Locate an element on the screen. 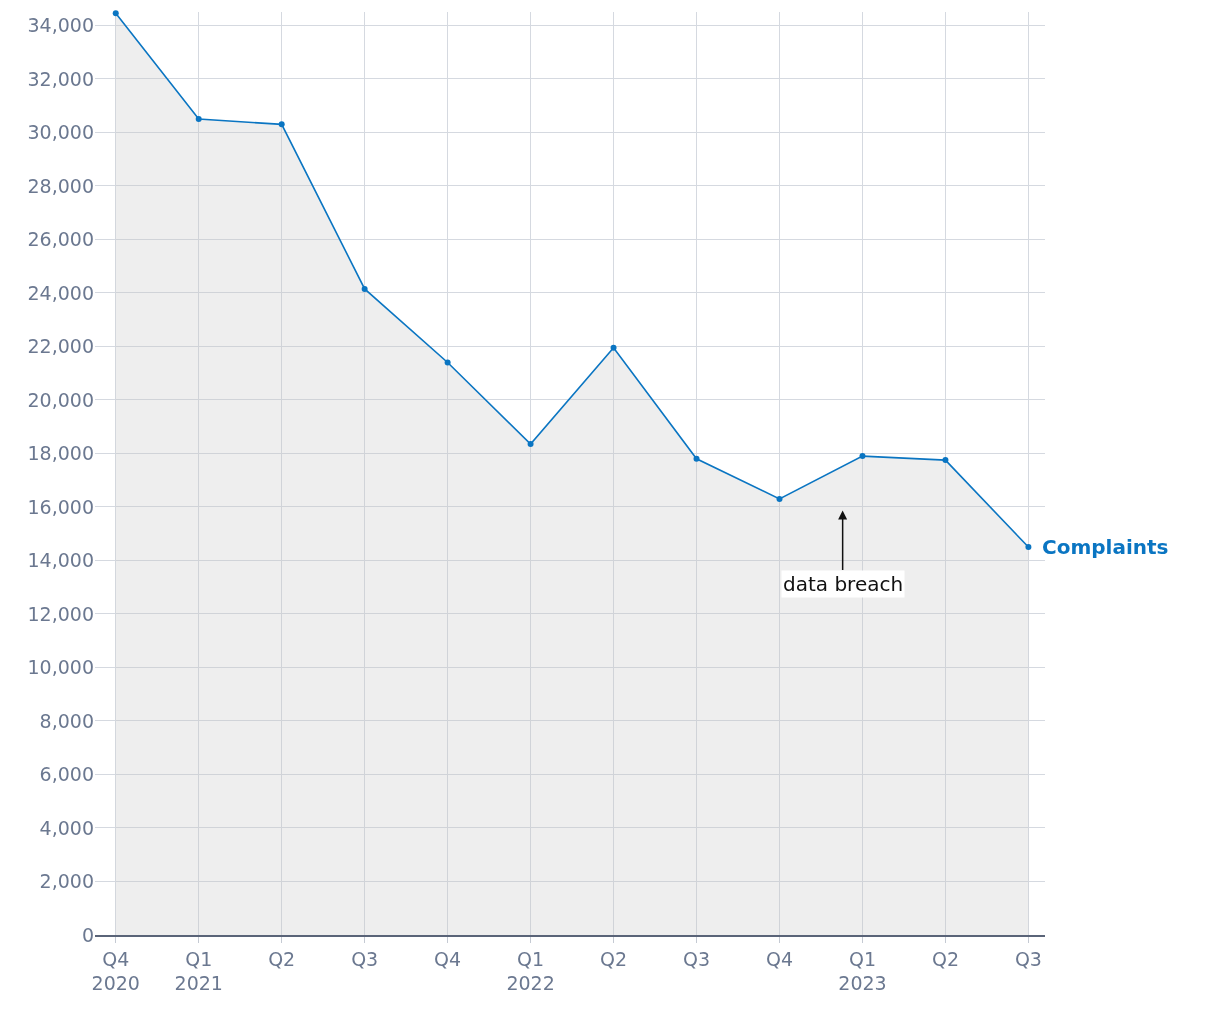 The width and height of the screenshot is (1220, 1020). y-tick-label: 20,000 is located at coordinates (60, 399).